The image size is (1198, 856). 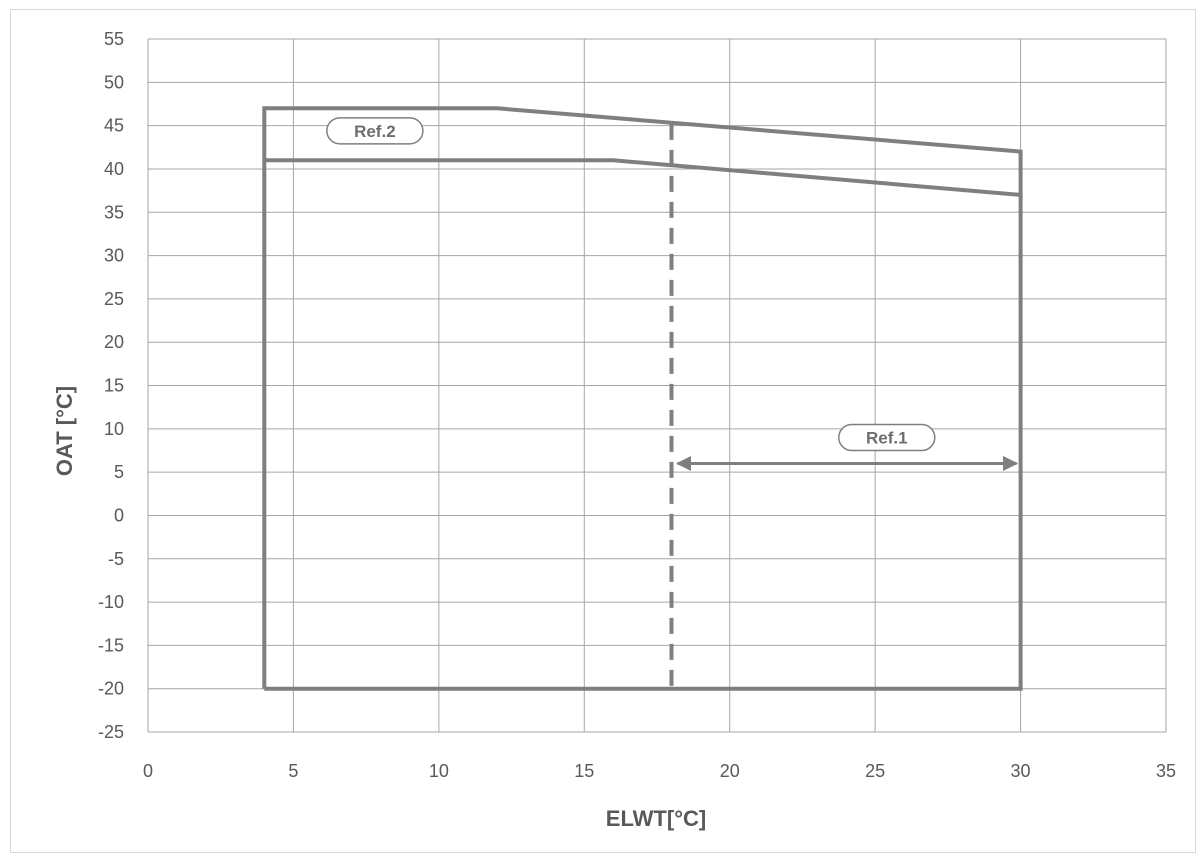 I want to click on ref2-envelope-line, so click(x=642, y=177).